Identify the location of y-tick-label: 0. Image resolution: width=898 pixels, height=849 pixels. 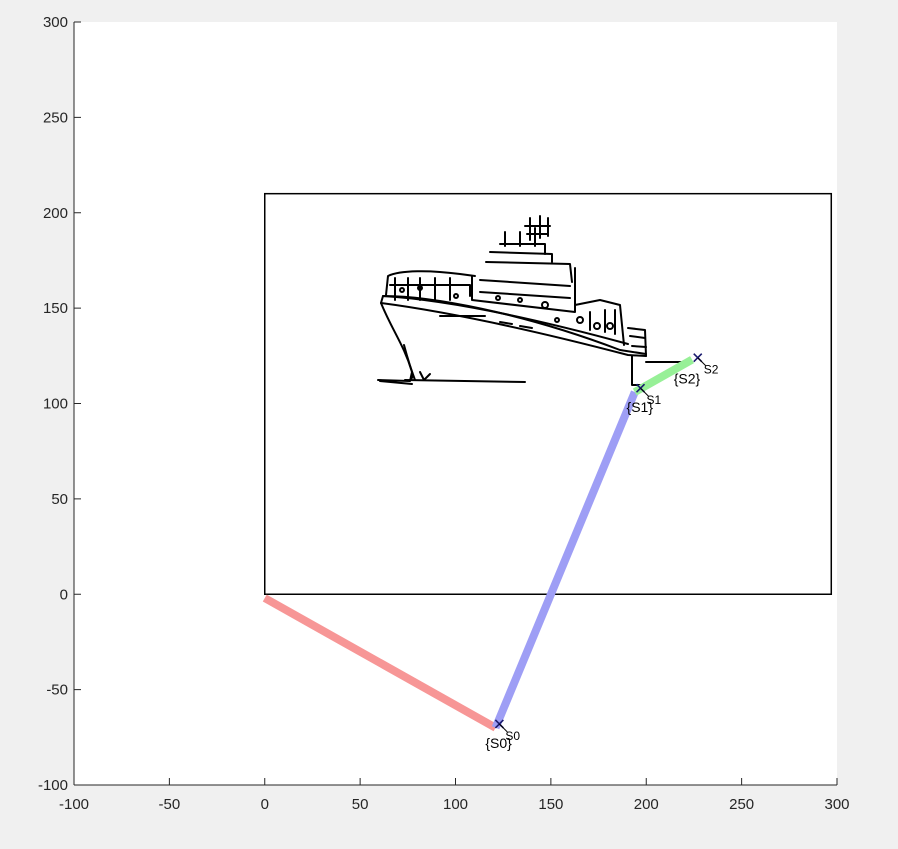
(64, 594).